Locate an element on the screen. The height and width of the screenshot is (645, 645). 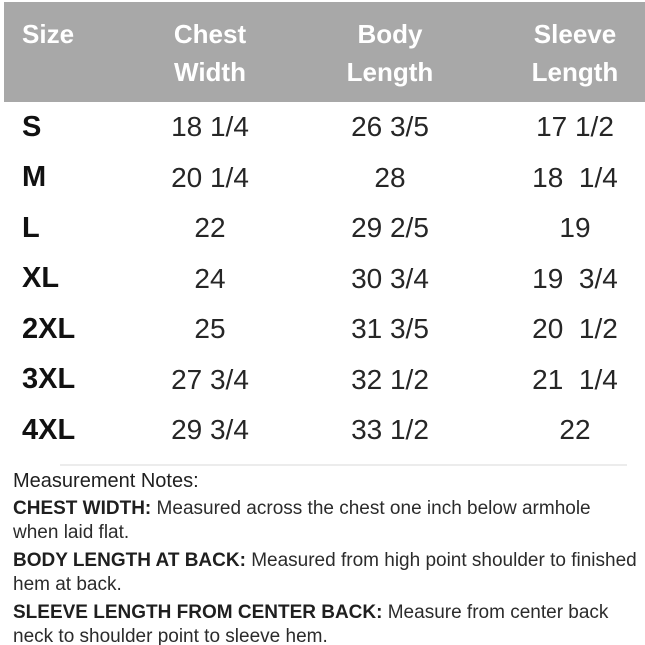
chest-width-cell: 22 is located at coordinates (210, 228).